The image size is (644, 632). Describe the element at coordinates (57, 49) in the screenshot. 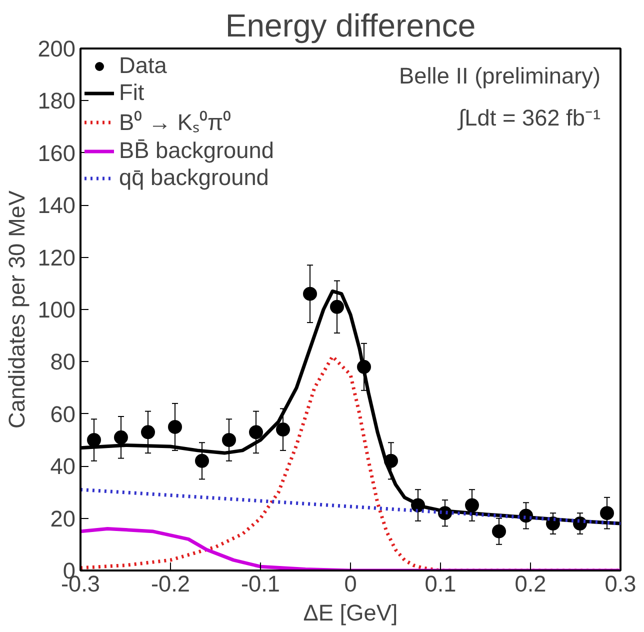

I see `y-tick-label: 200` at that location.